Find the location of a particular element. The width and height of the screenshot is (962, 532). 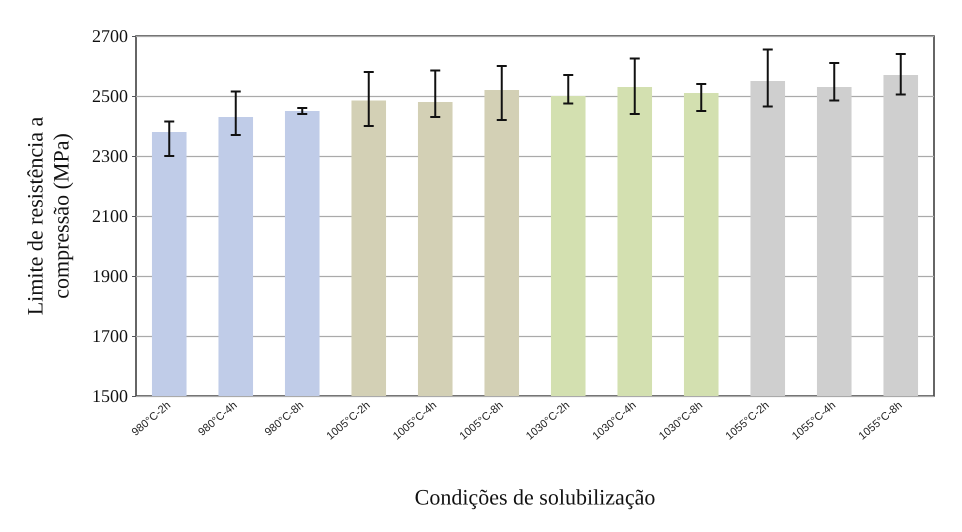

y-tick-label: 1500 is located at coordinates (110, 396).